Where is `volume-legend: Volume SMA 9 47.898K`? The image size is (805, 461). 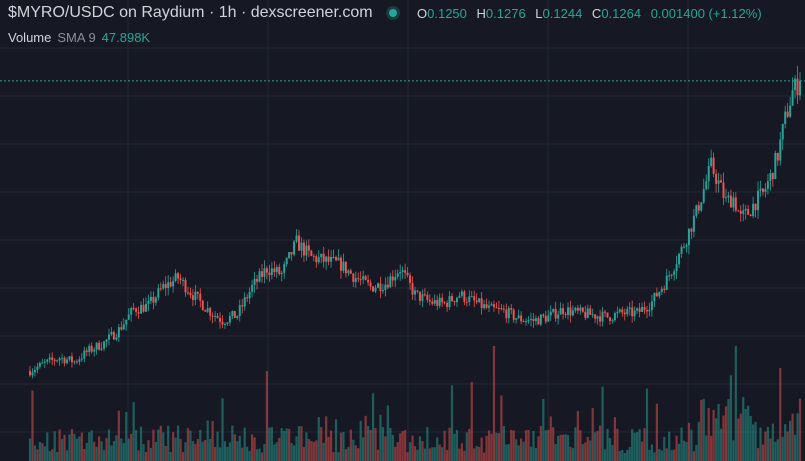 volume-legend: Volume SMA 9 47.898K is located at coordinates (79, 37).